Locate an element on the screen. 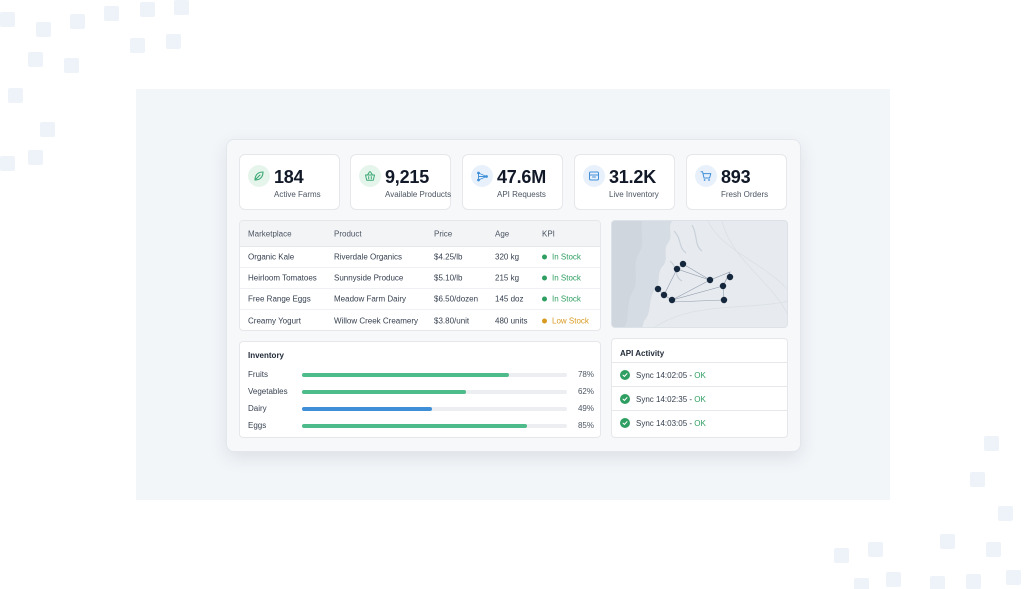 The width and height of the screenshot is (1026, 589). cell-product: Willow Creek Creamery is located at coordinates (376, 320).